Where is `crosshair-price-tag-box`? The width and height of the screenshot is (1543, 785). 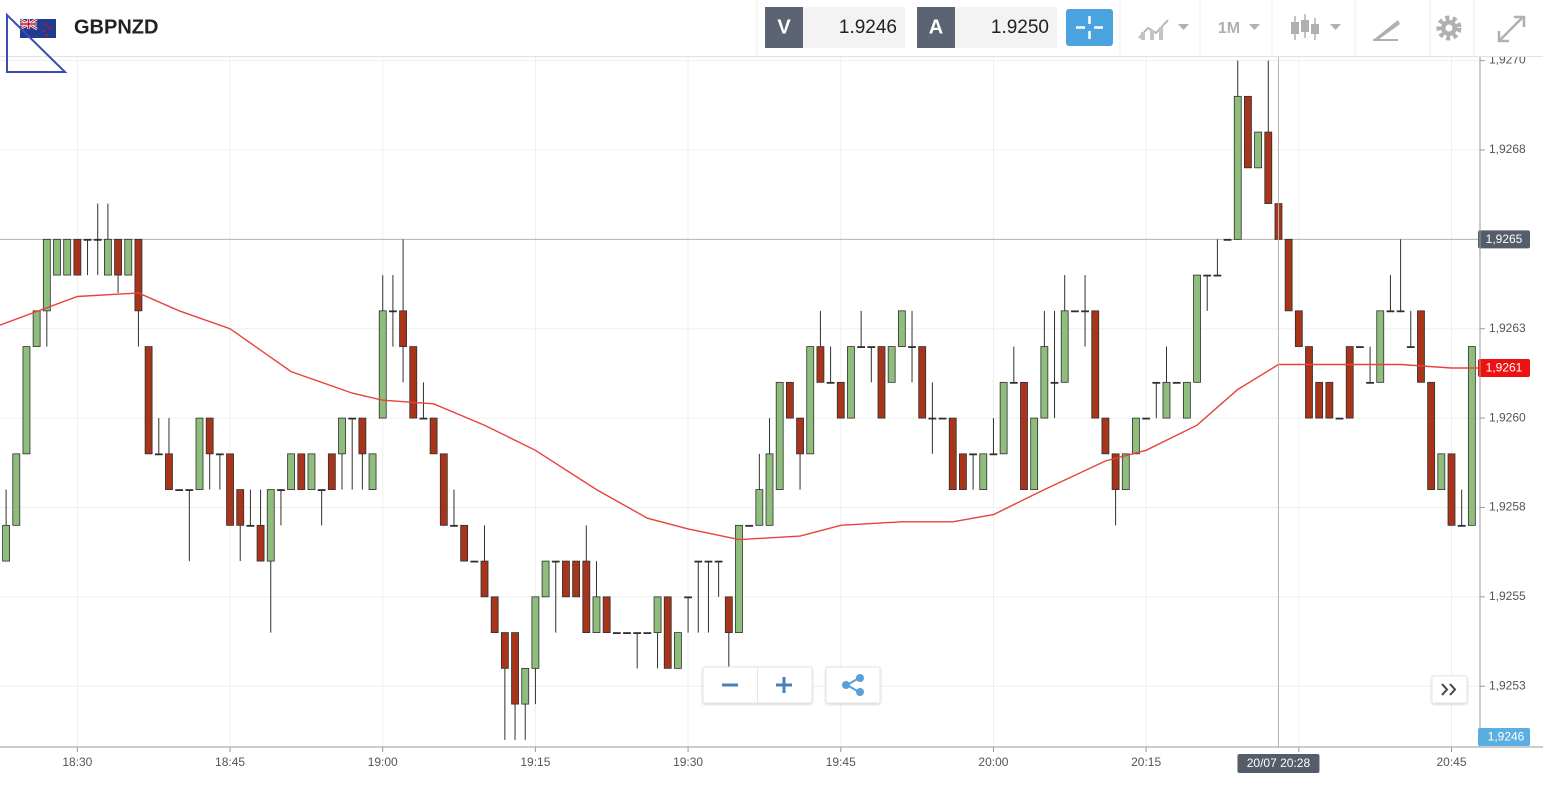
crosshair-price-tag-box is located at coordinates (1504, 239).